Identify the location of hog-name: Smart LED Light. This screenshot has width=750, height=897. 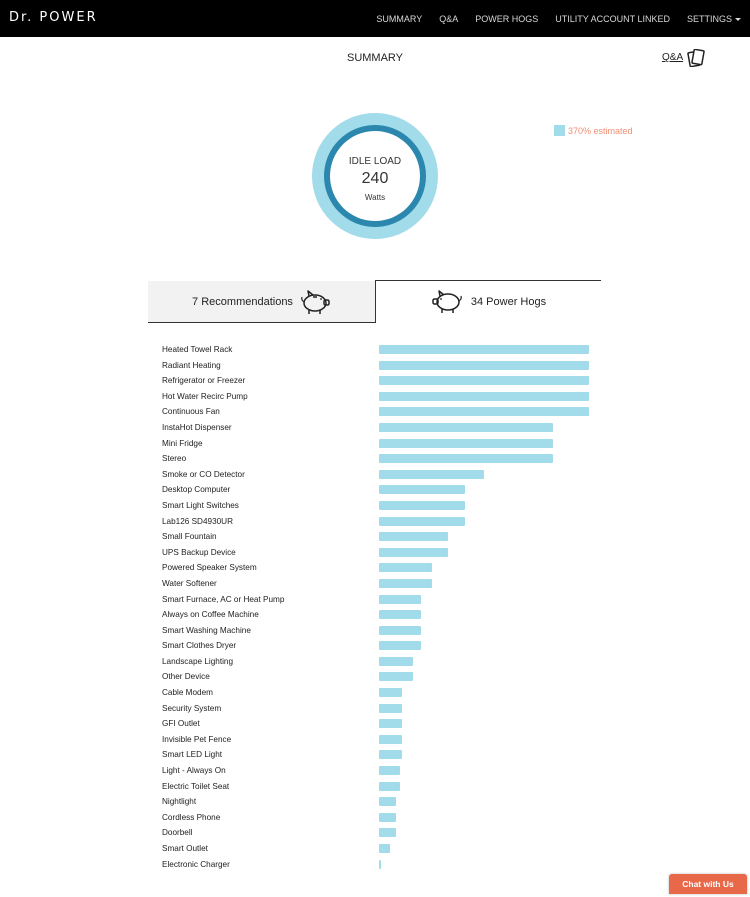
(192, 755).